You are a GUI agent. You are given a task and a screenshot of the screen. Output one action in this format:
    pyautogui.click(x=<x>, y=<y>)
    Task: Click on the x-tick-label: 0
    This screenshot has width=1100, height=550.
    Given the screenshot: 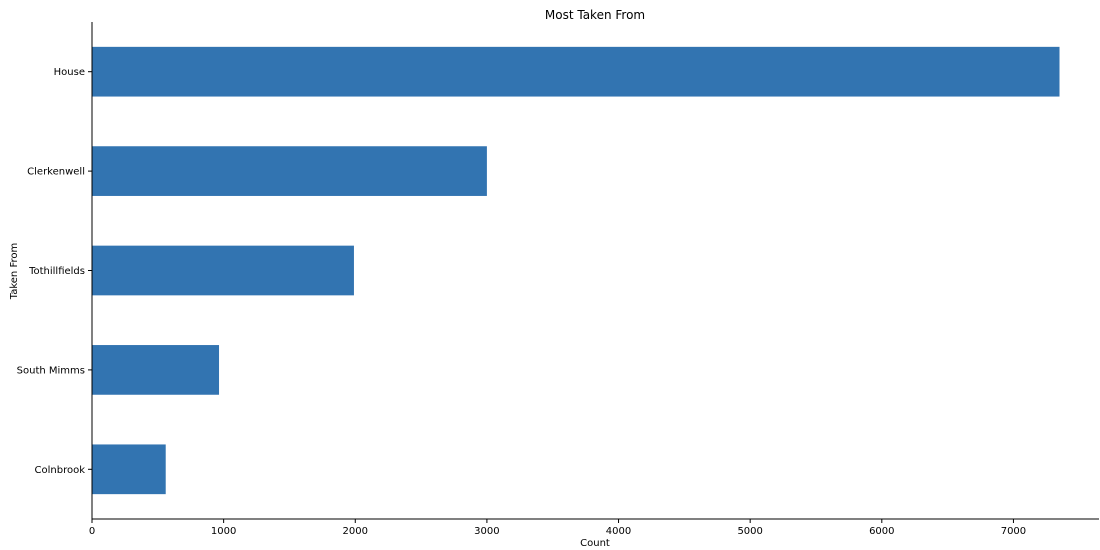 What is the action you would take?
    pyautogui.click(x=92, y=531)
    